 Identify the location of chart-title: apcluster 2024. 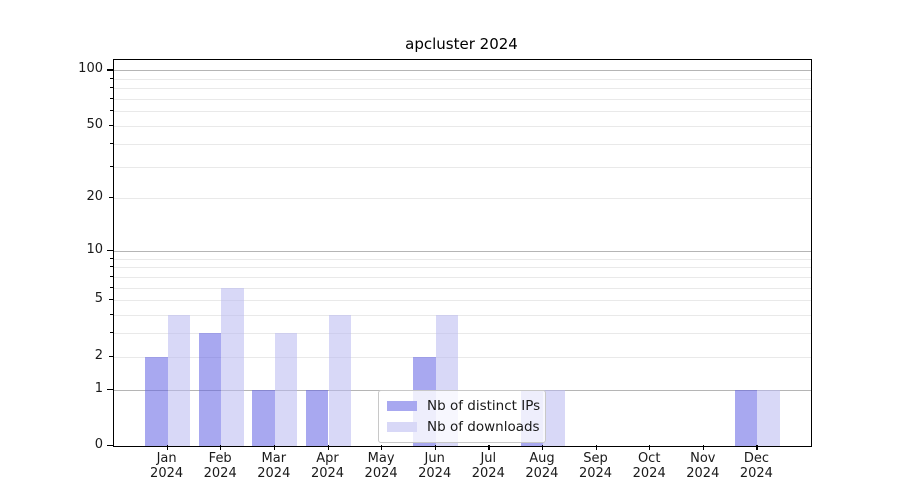
(461, 44).